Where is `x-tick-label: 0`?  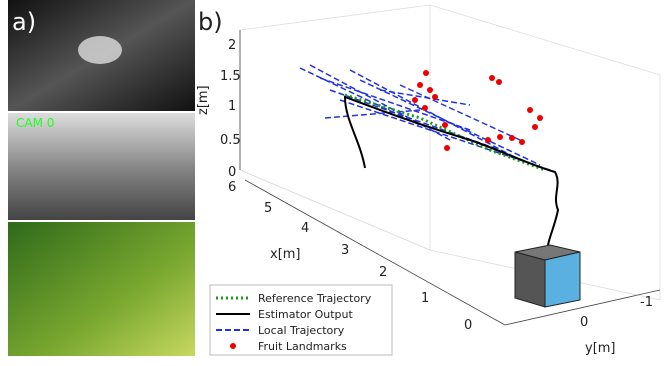
x-tick-label: 0 is located at coordinates (468, 325).